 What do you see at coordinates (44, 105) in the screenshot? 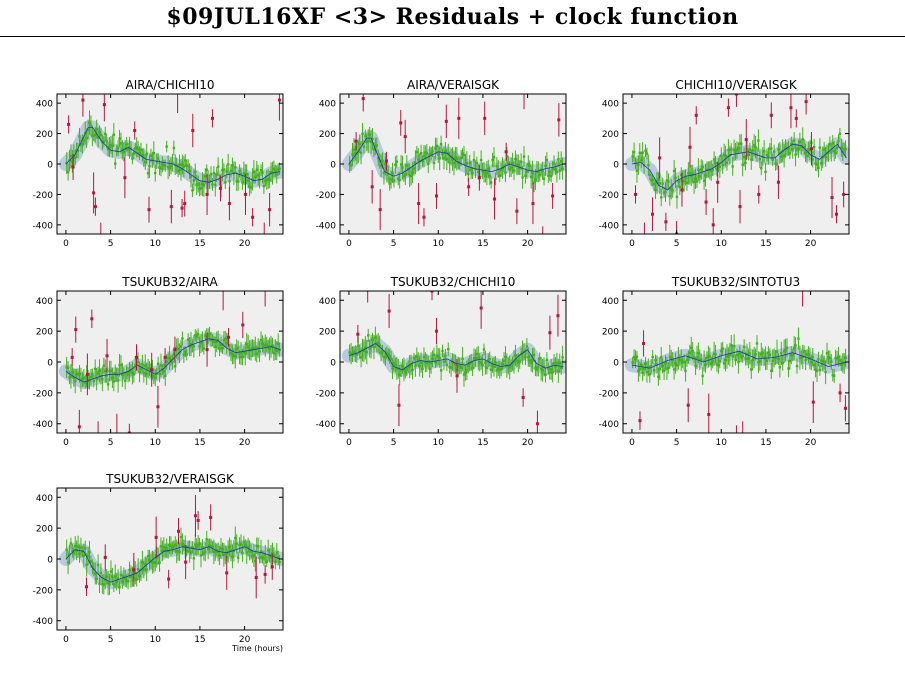
I see `y-tick-label: 400` at bounding box center [44, 105].